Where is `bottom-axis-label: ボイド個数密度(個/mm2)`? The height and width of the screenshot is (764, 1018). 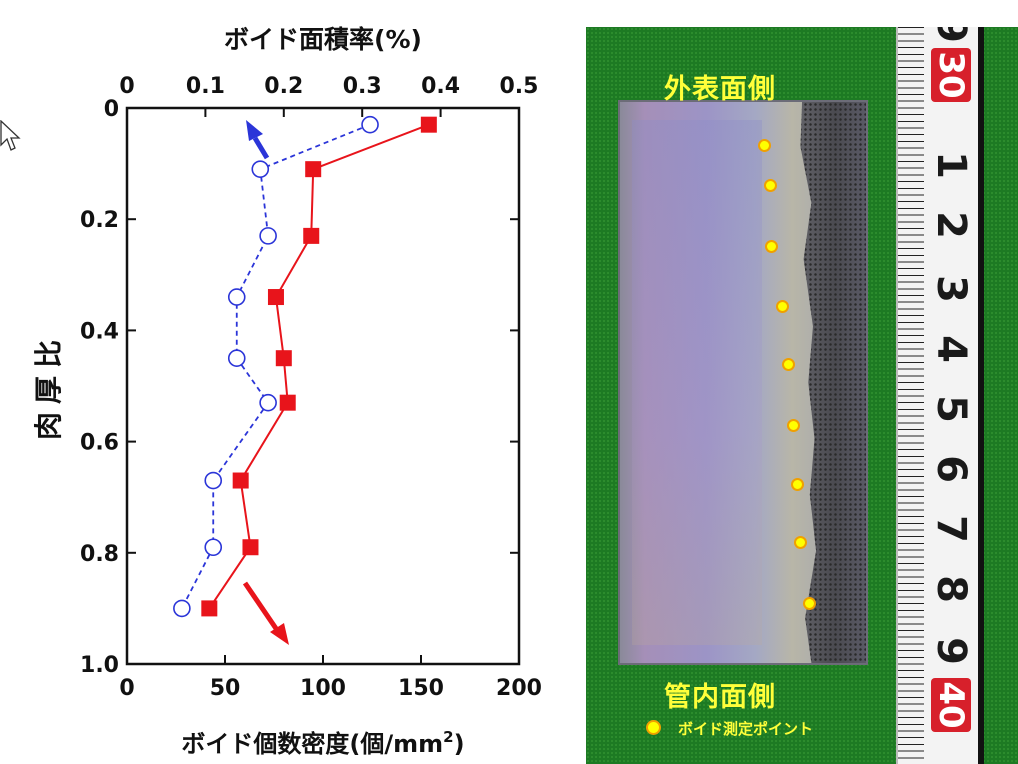 bottom-axis-label: ボイド個数密度(個/mm2) is located at coordinates (322, 743).